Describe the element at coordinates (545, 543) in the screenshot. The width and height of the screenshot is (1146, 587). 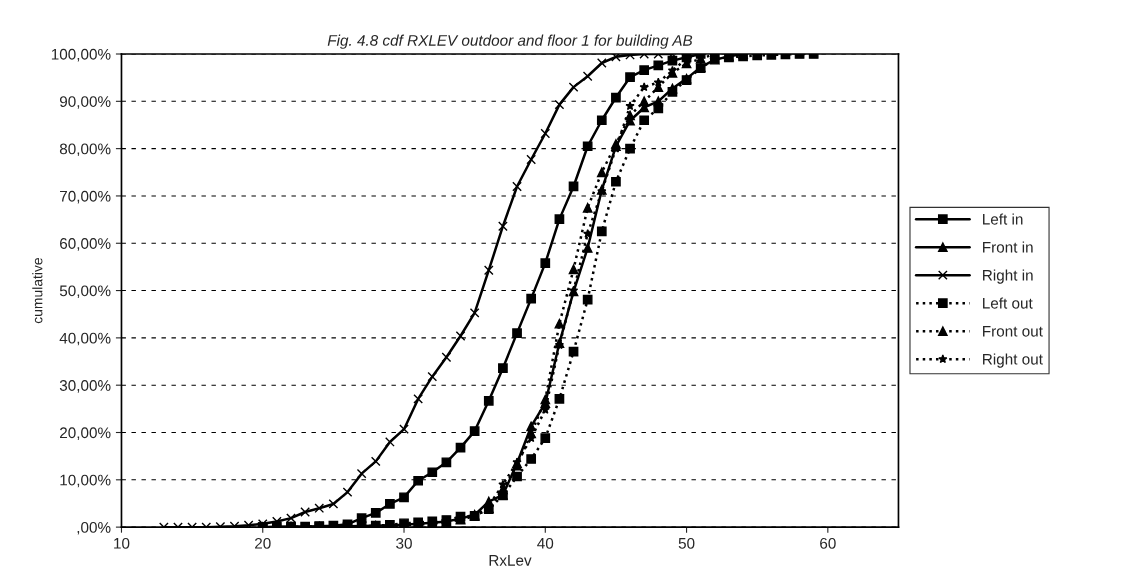
I see `x-tick-label: 40` at that location.